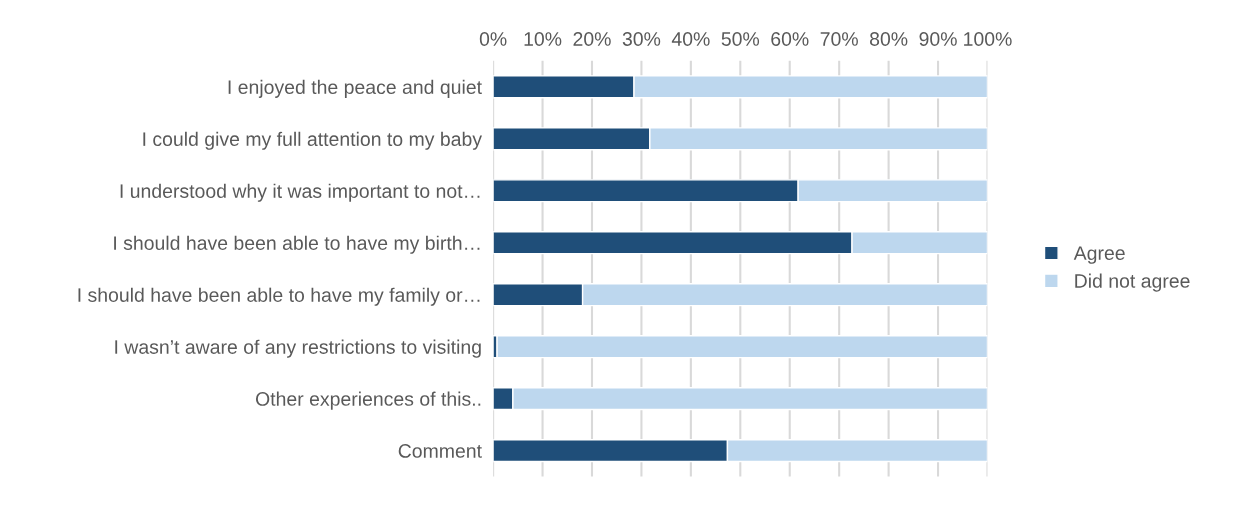 This screenshot has height=507, width=1239. Describe the element at coordinates (641, 39) in the screenshot. I see `x-tick-label: 30%` at that location.